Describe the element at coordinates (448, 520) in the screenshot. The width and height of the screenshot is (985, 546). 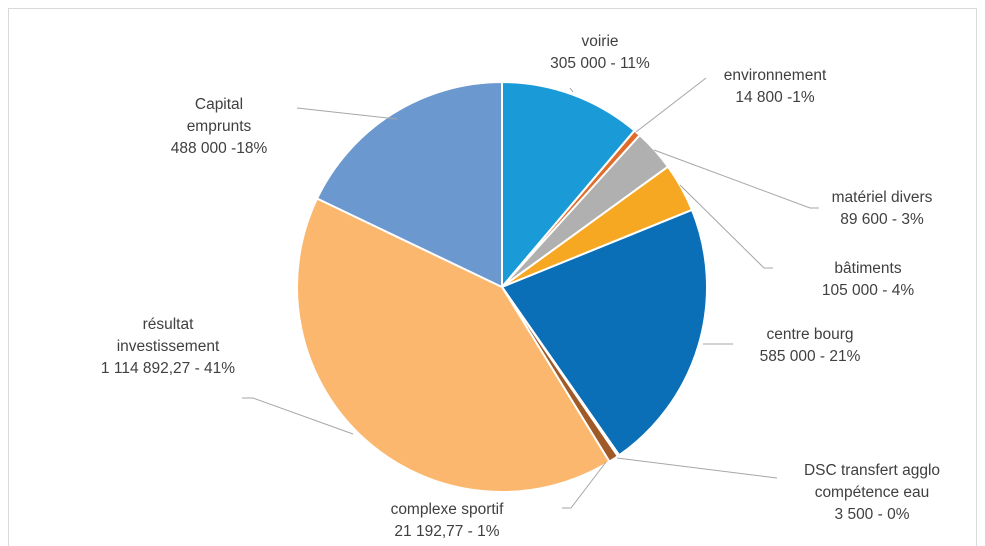
I see `slice-label-6: complexe sportif 21 192,77 - 1%` at that location.